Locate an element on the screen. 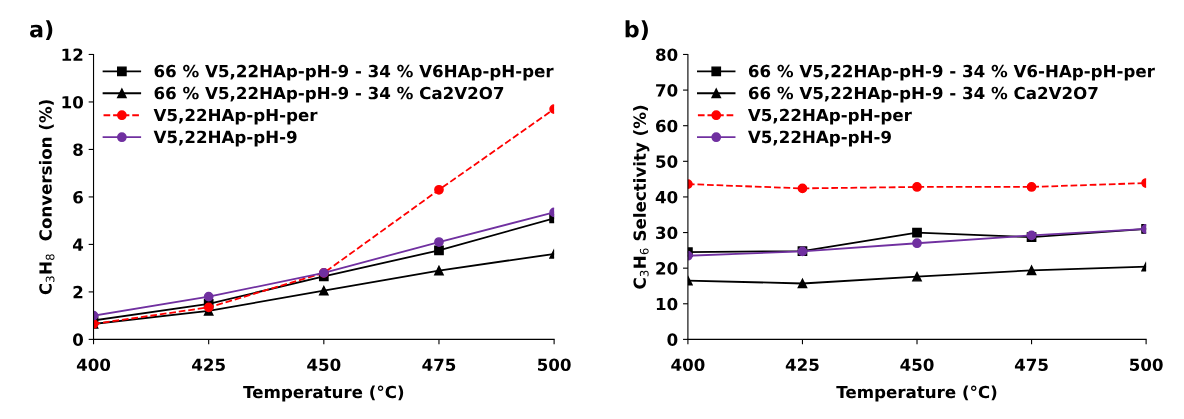 Image resolution: width=1184 pixels, height=419 pixels. y-tick-label: 70 is located at coordinates (667, 90).